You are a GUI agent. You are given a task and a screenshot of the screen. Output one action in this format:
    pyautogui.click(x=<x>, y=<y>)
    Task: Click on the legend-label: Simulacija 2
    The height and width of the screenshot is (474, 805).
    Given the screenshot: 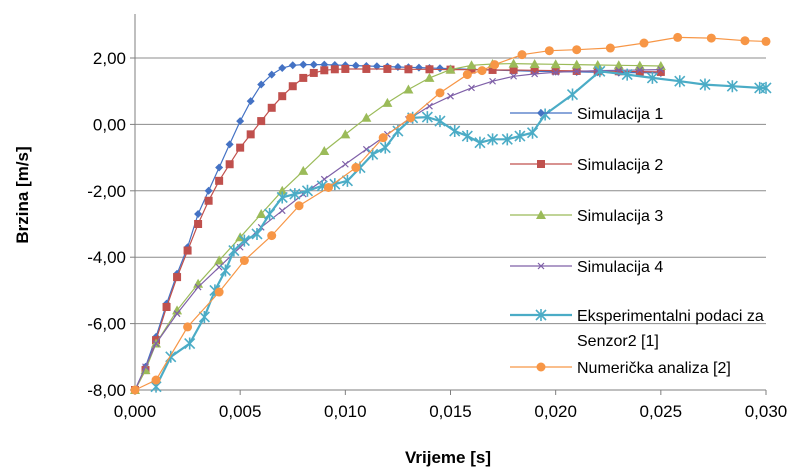 What is the action you would take?
    pyautogui.click(x=620, y=165)
    